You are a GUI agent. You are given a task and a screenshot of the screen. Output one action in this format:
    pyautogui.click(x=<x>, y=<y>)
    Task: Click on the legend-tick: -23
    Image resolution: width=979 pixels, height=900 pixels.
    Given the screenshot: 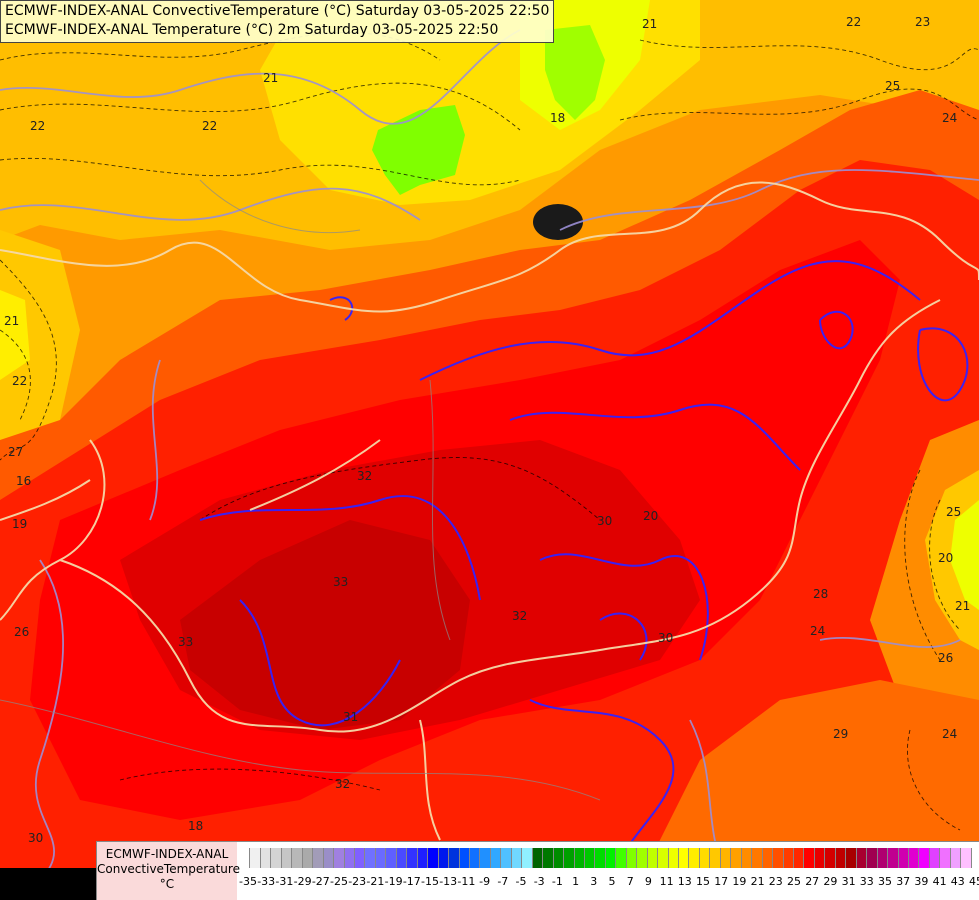 What is the action you would take?
    pyautogui.click(x=357, y=881)
    